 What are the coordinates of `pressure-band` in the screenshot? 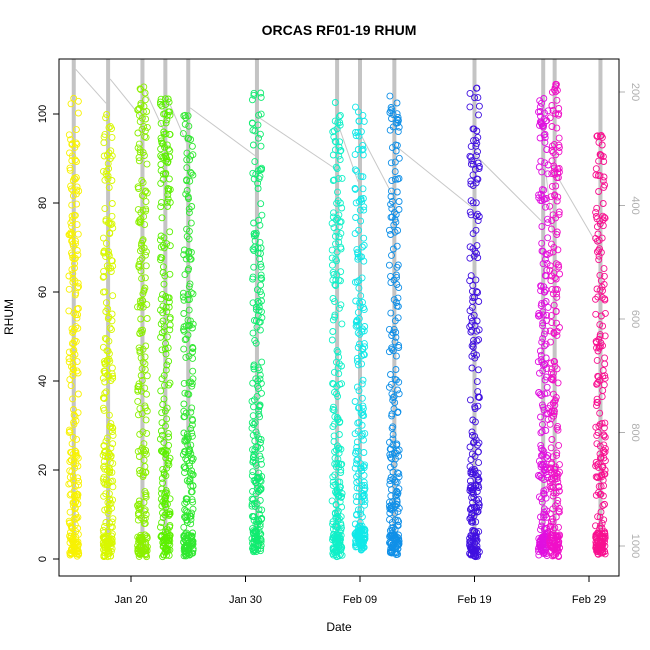 It's located at (337, 305).